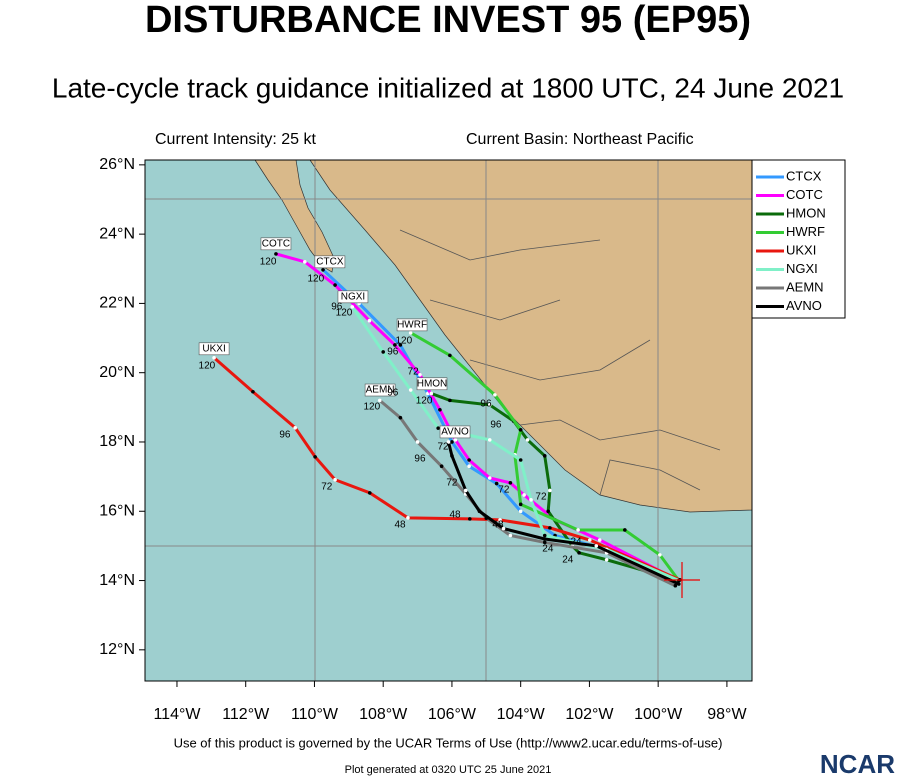 The width and height of the screenshot is (897, 780). Describe the element at coordinates (448, 20) in the screenshot. I see `title: DISTURBANCE INVEST 95 (EP95)` at that location.